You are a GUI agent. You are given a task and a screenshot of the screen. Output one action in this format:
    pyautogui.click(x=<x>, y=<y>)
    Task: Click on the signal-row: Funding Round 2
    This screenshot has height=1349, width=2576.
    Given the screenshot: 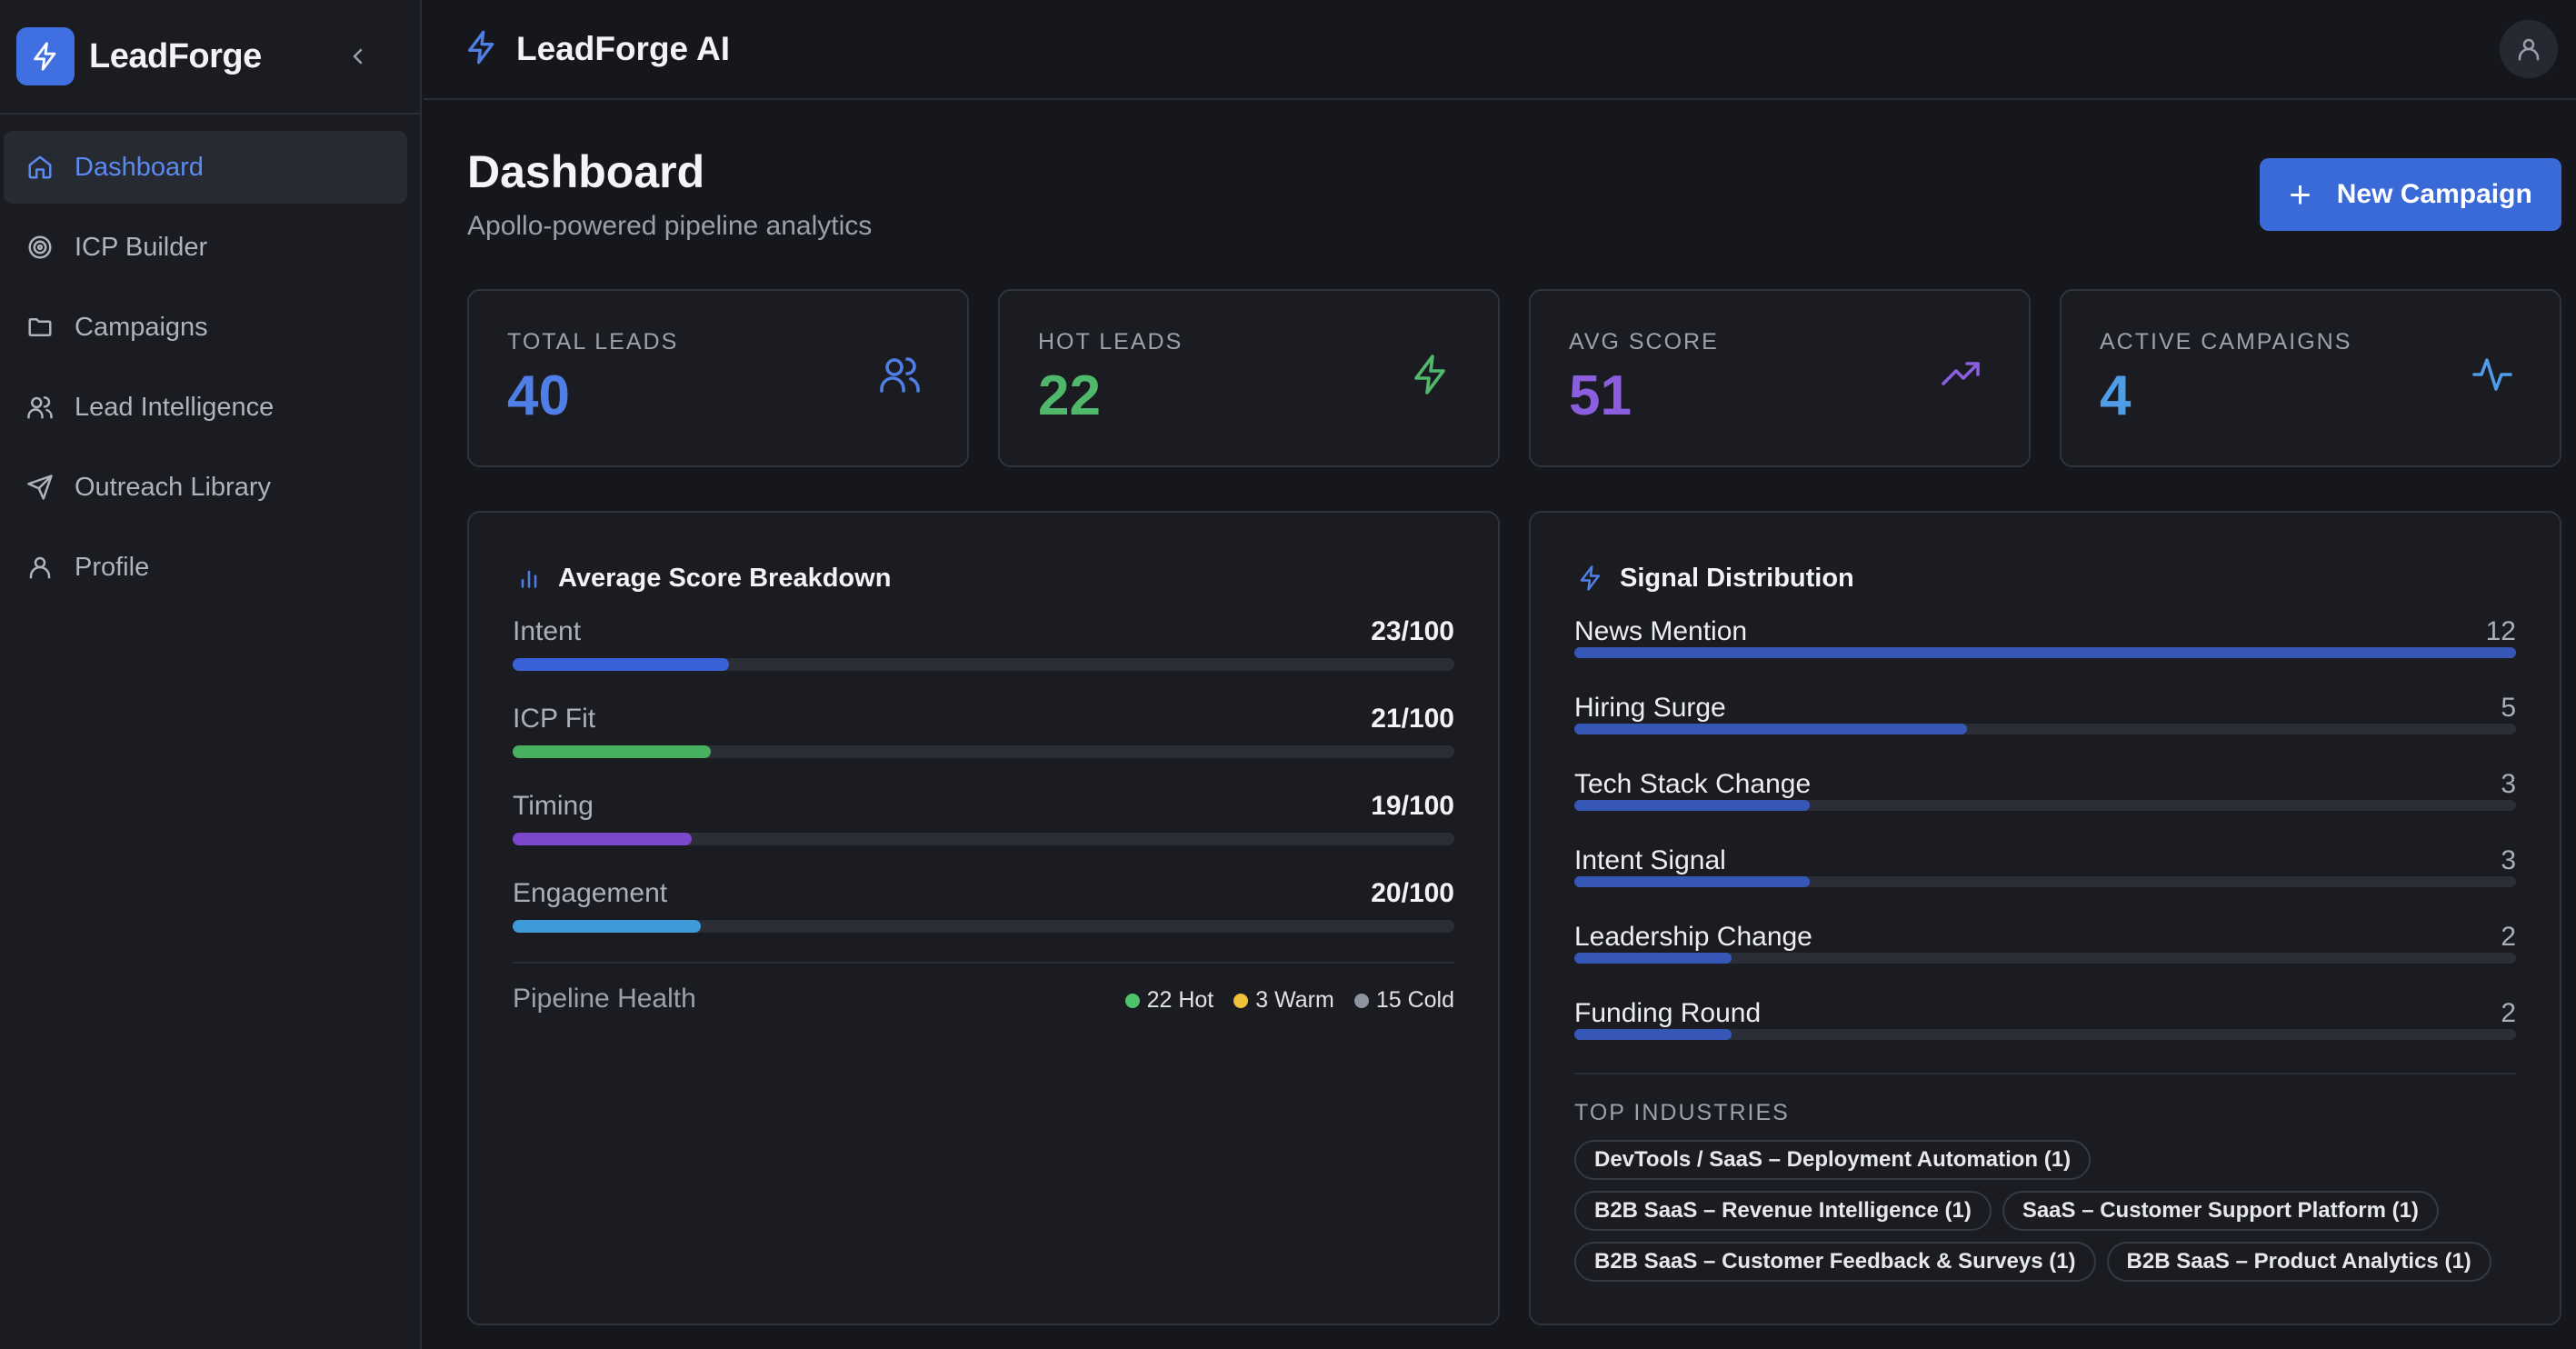 What is the action you would take?
    pyautogui.click(x=2045, y=1034)
    